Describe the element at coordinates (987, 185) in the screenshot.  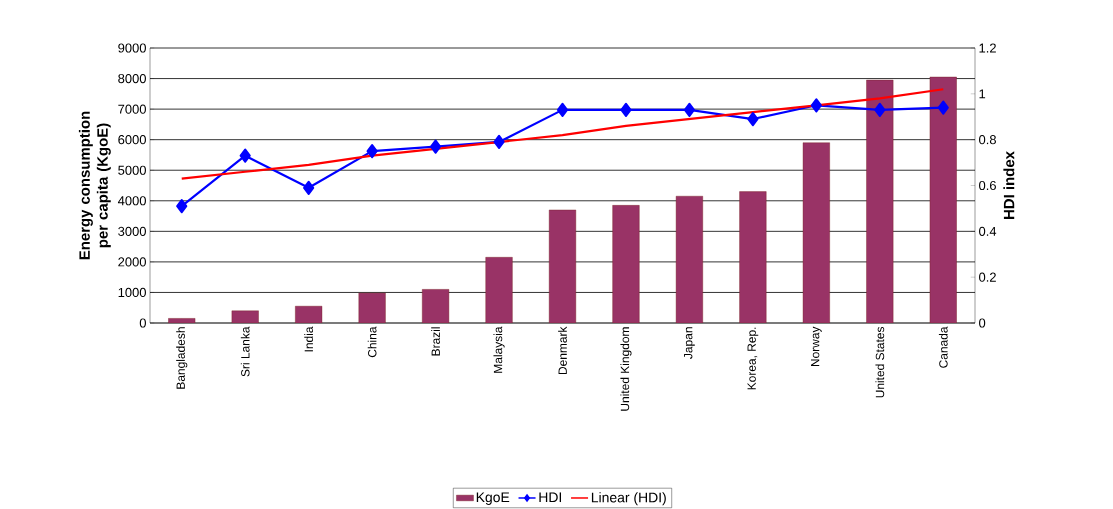
I see `y2-tick-label: 0.6` at that location.